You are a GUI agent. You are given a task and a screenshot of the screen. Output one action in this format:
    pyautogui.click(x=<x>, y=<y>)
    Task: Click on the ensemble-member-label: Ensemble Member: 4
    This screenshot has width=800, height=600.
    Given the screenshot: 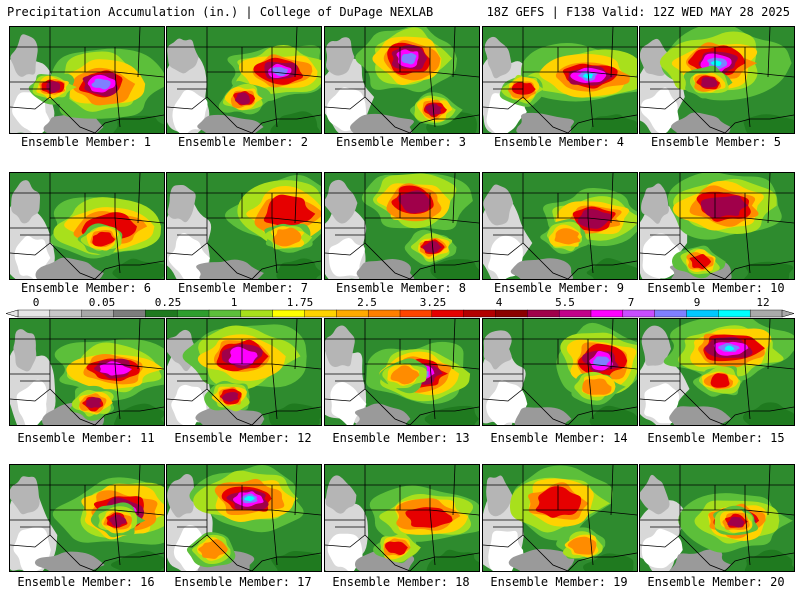 What is the action you would take?
    pyautogui.click(x=559, y=142)
    